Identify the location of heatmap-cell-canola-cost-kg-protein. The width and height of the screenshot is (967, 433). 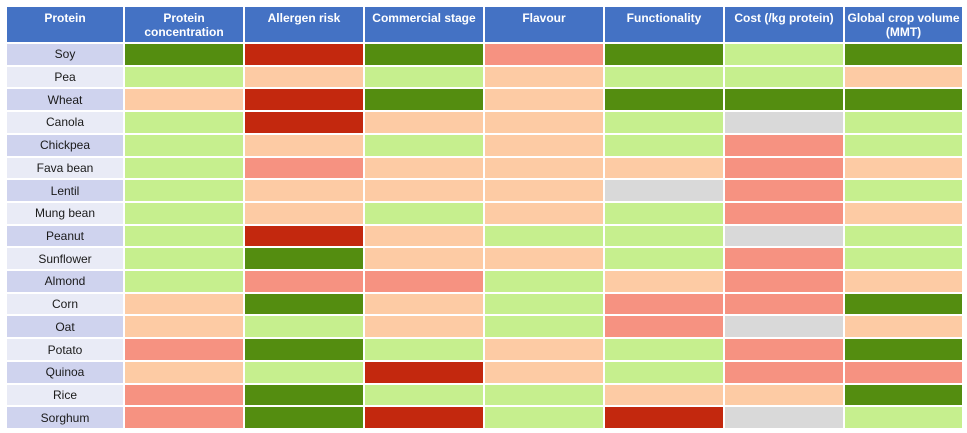
(784, 122).